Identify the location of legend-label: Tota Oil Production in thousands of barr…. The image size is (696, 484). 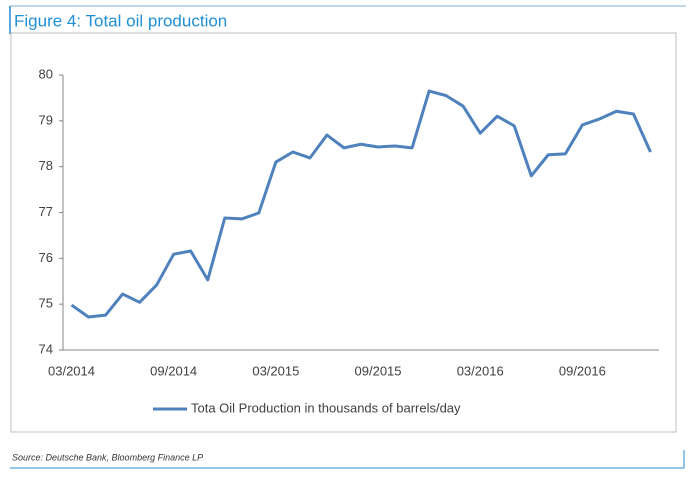
(326, 407).